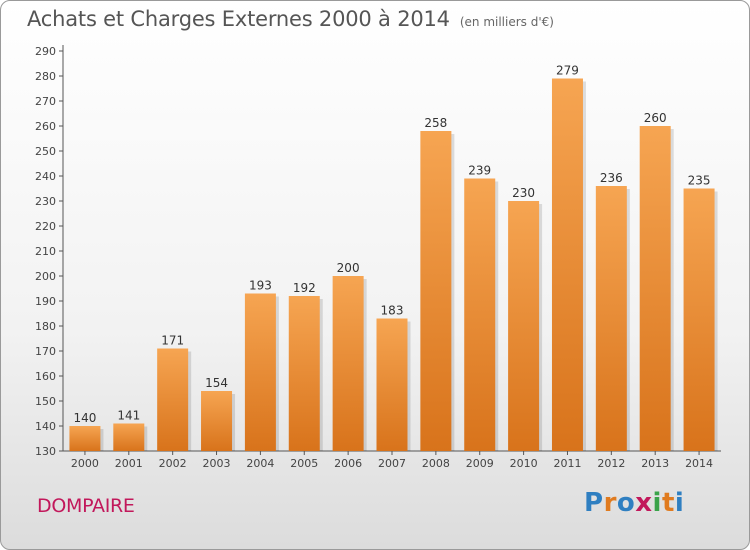  Describe the element at coordinates (655, 463) in the screenshot. I see `x-tick-label-2013: 2013` at that location.